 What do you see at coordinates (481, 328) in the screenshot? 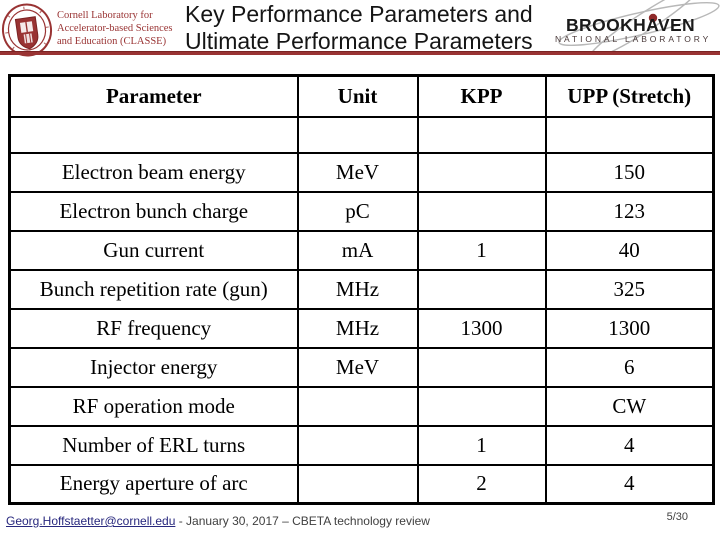
I see `cell-kpp: 1300` at bounding box center [481, 328].